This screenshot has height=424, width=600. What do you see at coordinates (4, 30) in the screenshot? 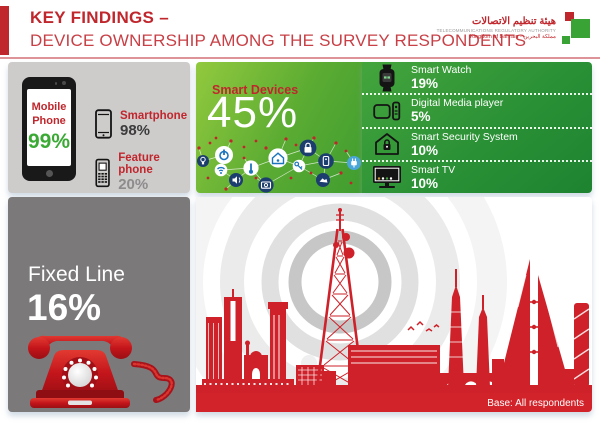
I see `header-accent-bar` at bounding box center [4, 30].